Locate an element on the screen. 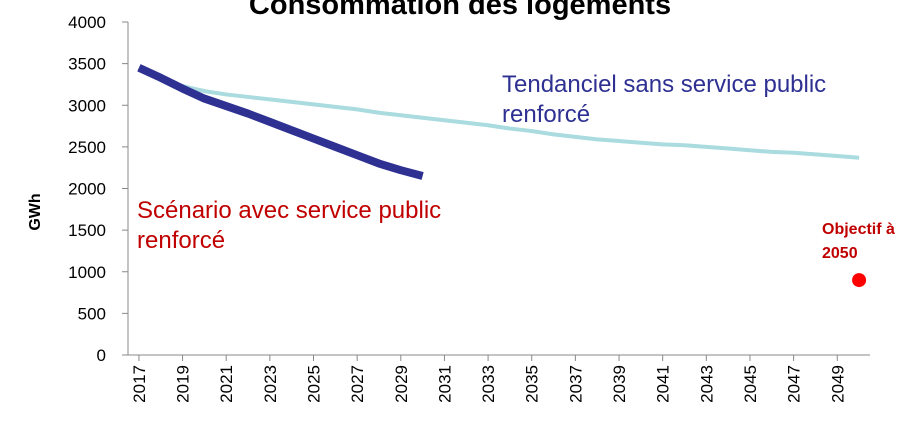  x-tick-label: 2019 is located at coordinates (183, 384).